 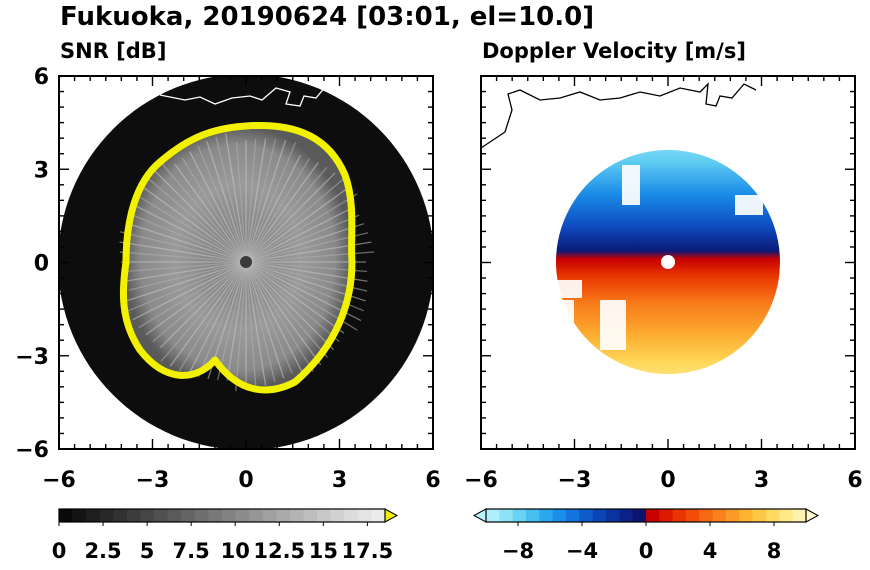 What do you see at coordinates (41, 77) in the screenshot?
I see `y-tick-label: 6` at bounding box center [41, 77].